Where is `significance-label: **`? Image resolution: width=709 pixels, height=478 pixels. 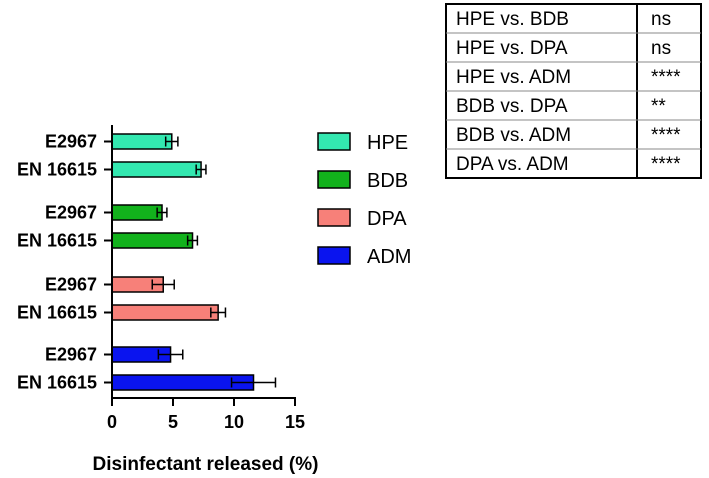 significance-label: ** is located at coordinates (658, 106).